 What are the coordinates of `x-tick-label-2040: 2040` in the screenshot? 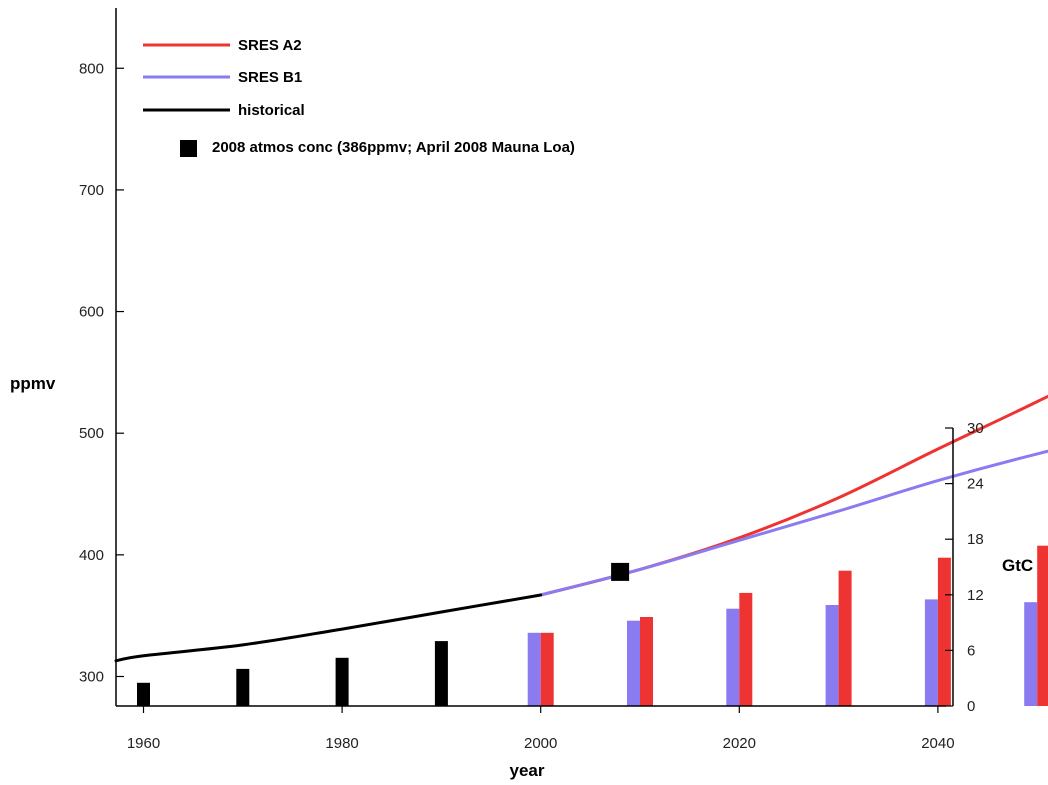 It's located at (937, 743).